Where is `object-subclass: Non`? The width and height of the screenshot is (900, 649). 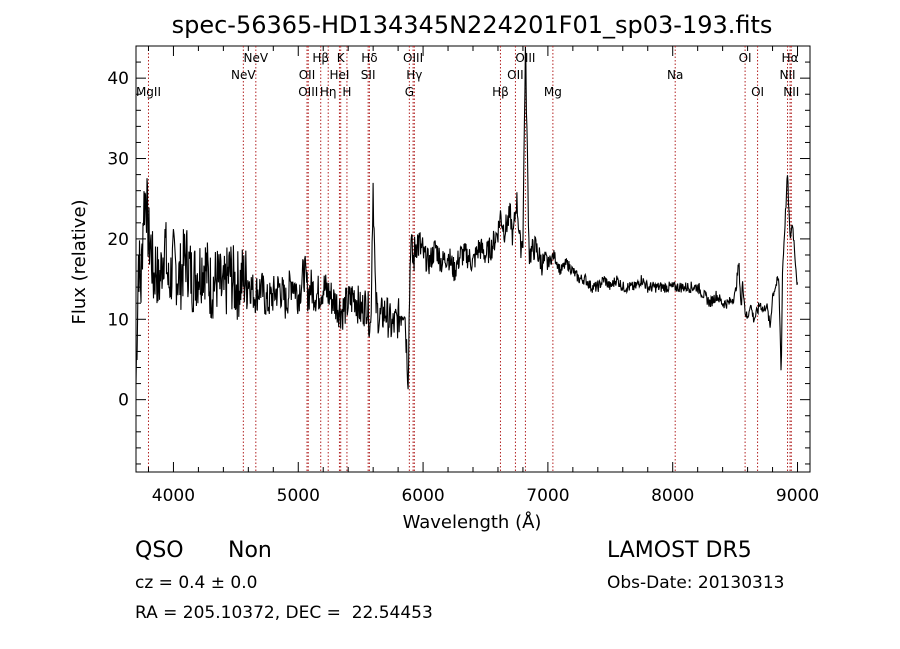 object-subclass: Non is located at coordinates (250, 550).